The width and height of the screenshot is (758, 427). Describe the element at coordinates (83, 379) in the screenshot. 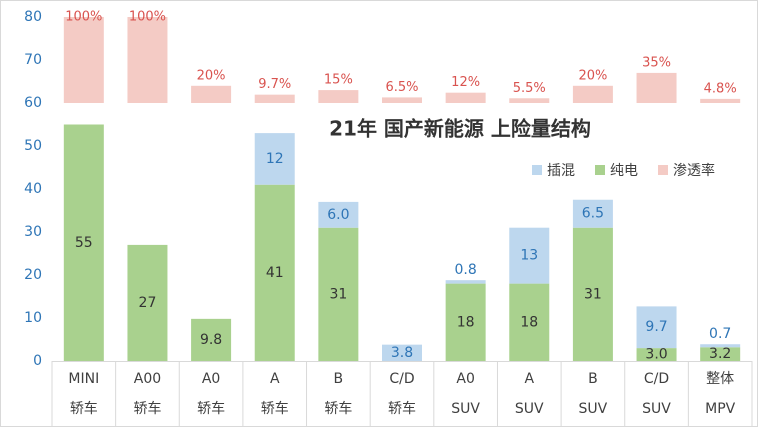

I see `x-tick-label: MINI` at that location.